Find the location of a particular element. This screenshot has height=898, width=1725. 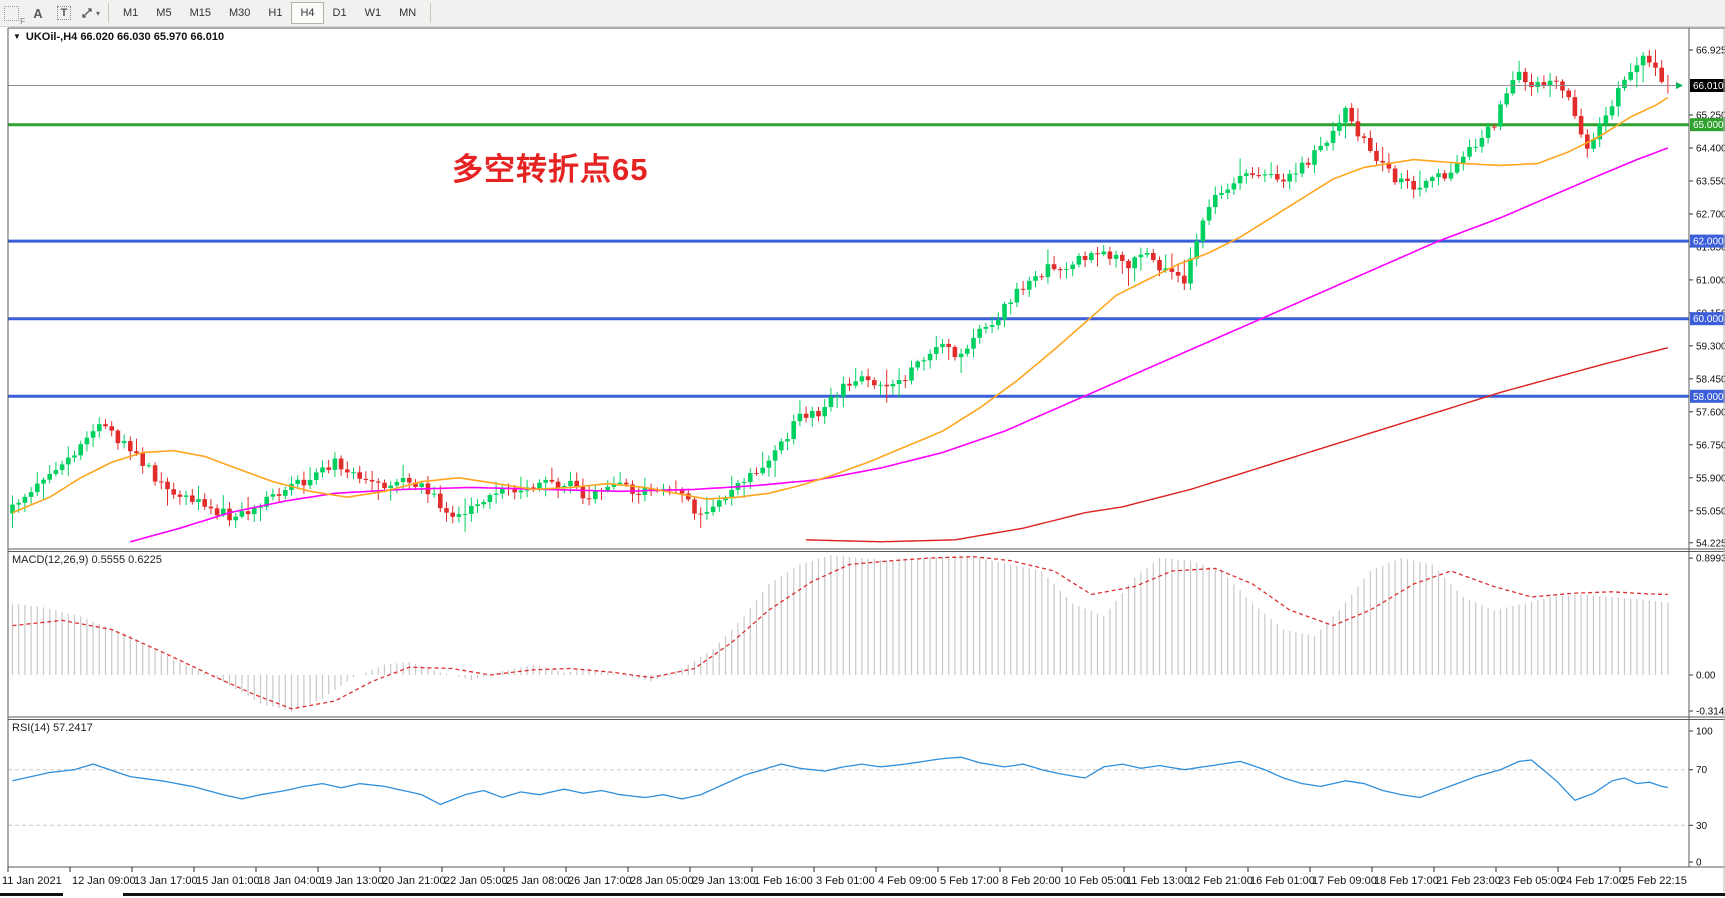

time-tick-label: 24 Feb 17:00 is located at coordinates (1592, 881).